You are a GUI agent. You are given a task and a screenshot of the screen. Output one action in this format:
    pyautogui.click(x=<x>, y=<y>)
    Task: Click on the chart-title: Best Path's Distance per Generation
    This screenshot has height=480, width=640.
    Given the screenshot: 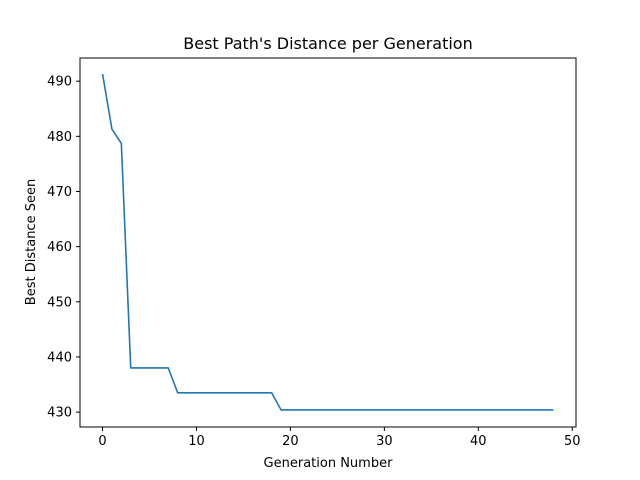 What is the action you would take?
    pyautogui.click(x=327, y=43)
    